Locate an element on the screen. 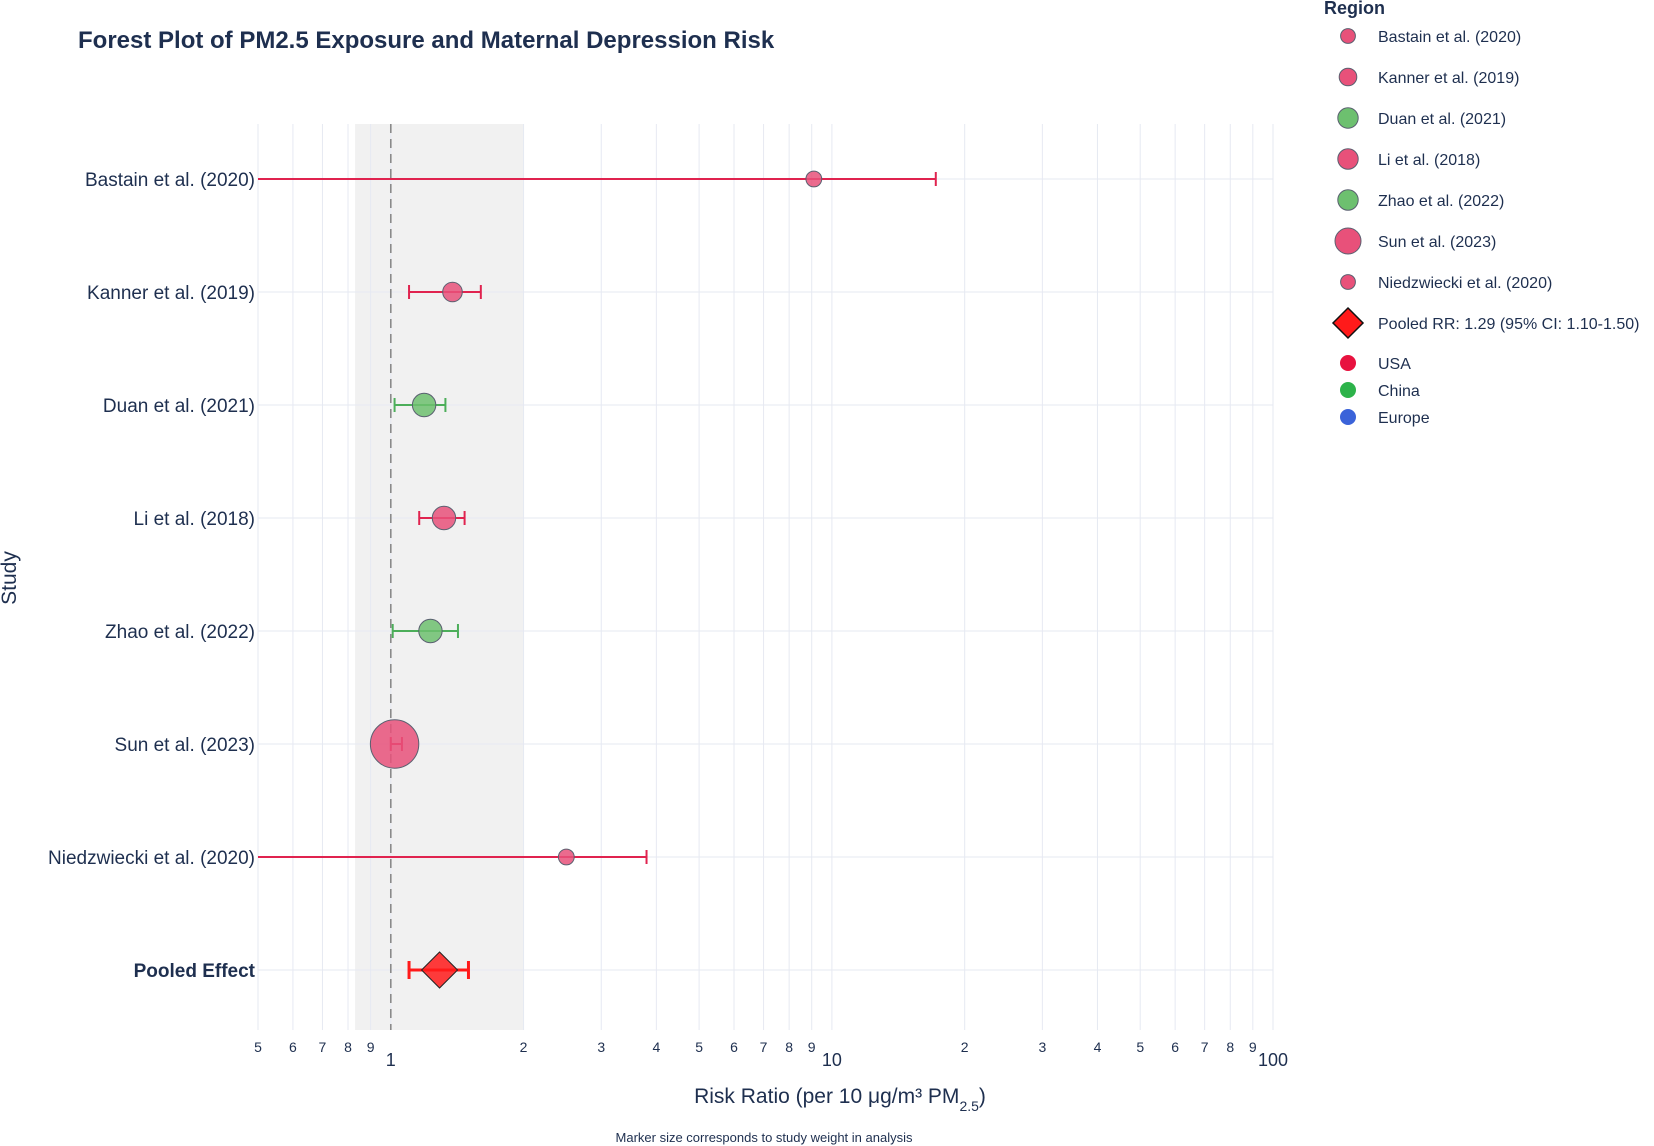  y-tick-label: Duan et al. (2021) is located at coordinates (179, 406).